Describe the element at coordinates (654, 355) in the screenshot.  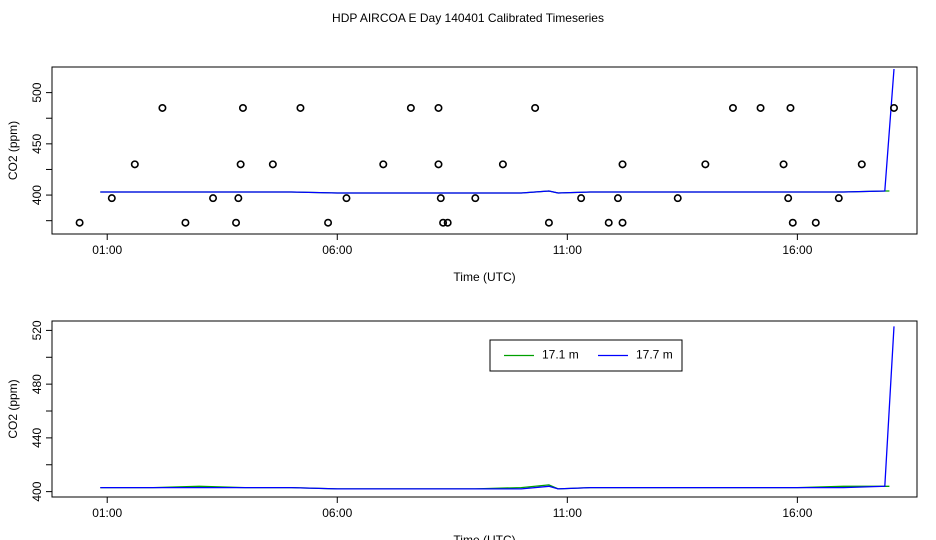
I see `legend-label: 17.7 m` at that location.